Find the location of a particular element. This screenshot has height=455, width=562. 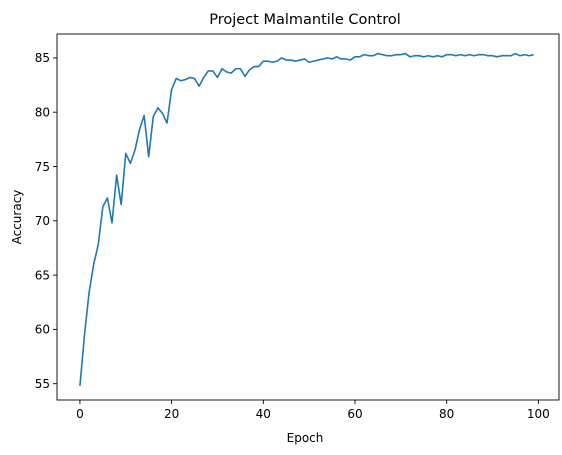

y-tick-label: 80 is located at coordinates (42, 112).